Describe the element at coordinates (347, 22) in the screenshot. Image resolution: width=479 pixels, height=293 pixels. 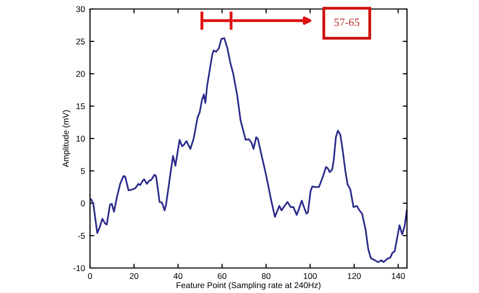
I see `annotation: 57-65` at that location.